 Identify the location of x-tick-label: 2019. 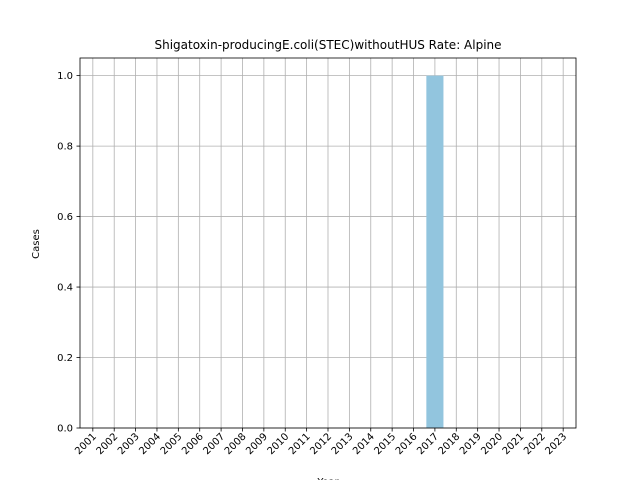
(471, 444).